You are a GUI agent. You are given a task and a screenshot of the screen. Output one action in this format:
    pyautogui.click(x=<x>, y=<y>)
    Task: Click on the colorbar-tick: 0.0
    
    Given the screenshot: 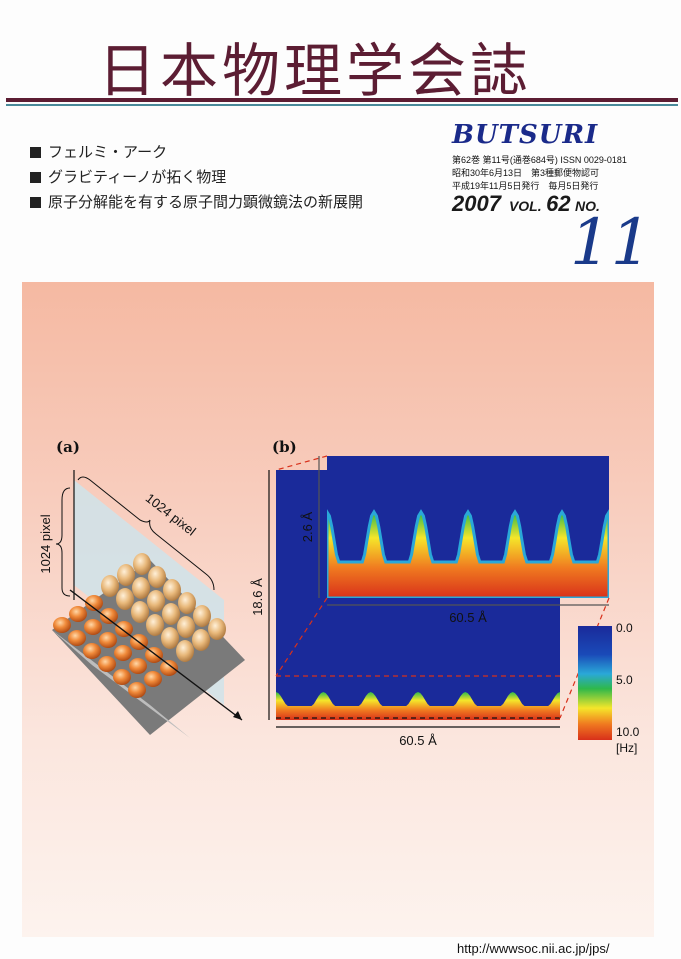 What is the action you would take?
    pyautogui.click(x=624, y=628)
    